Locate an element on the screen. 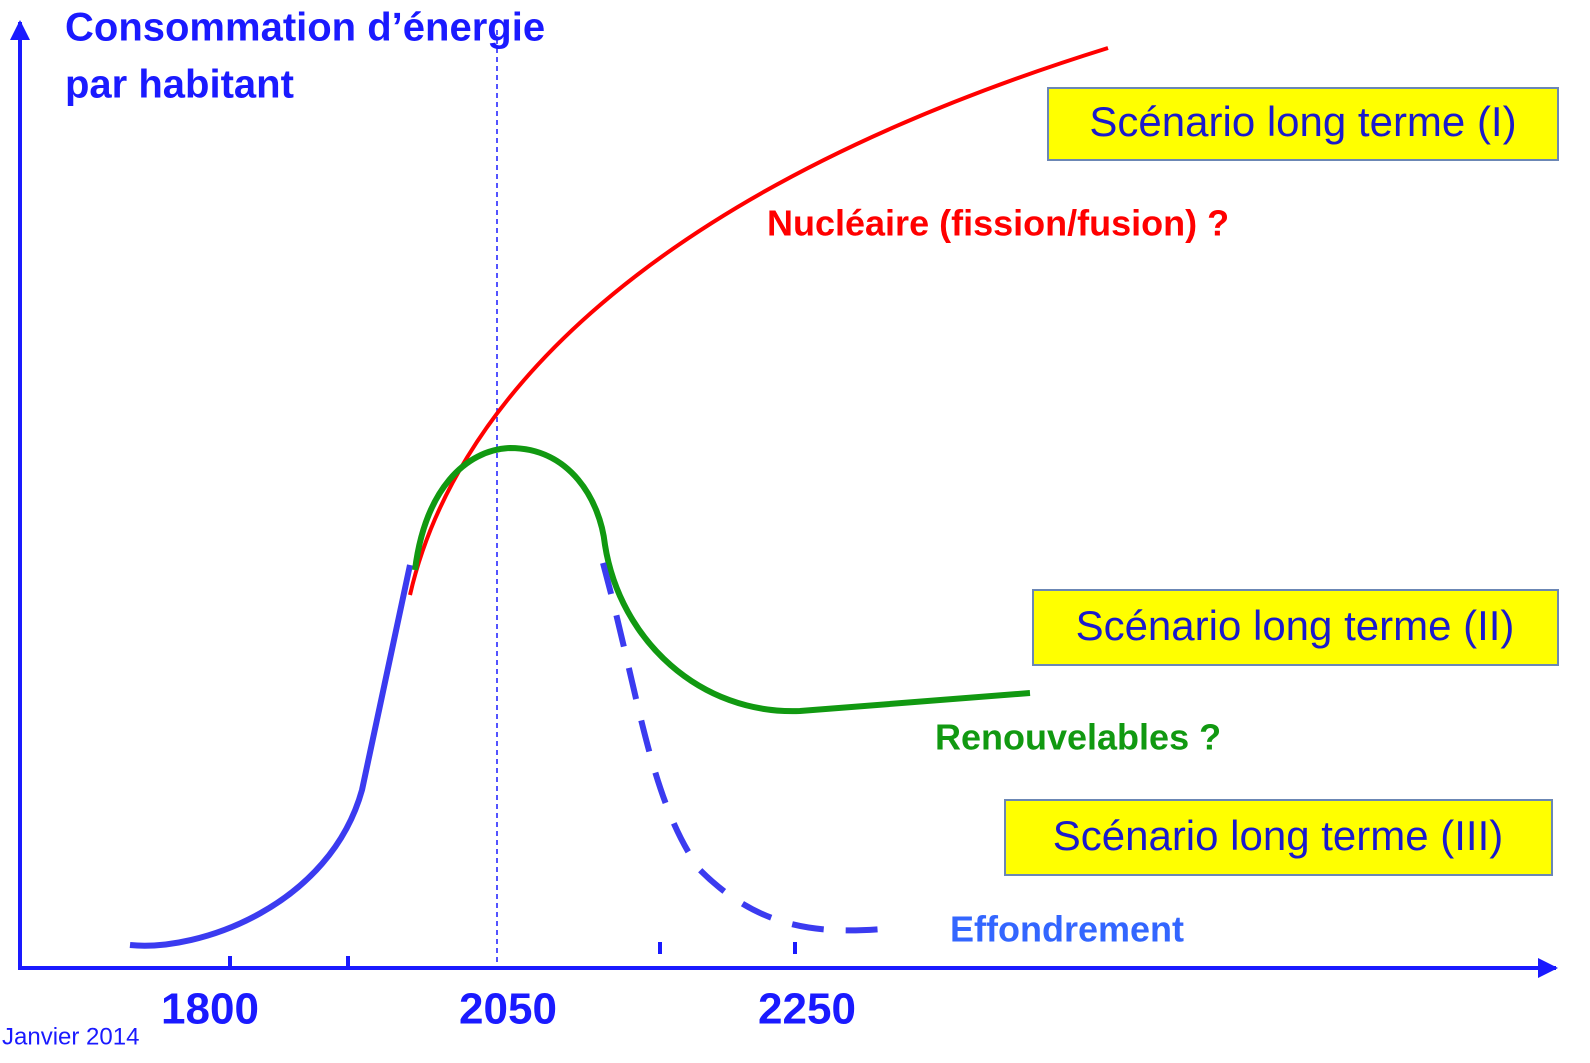 The image size is (1590, 1063). x-label: 2050 is located at coordinates (508, 1009).